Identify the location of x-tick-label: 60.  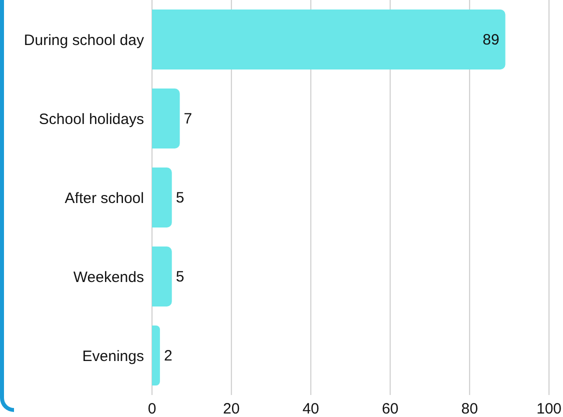
(390, 408).